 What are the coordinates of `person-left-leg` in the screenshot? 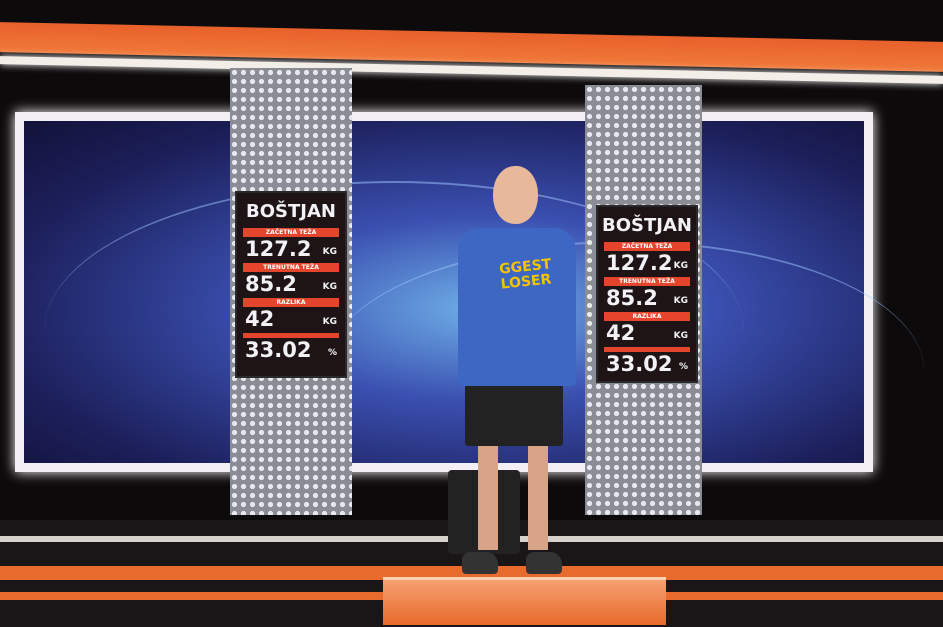 It's located at (488, 495).